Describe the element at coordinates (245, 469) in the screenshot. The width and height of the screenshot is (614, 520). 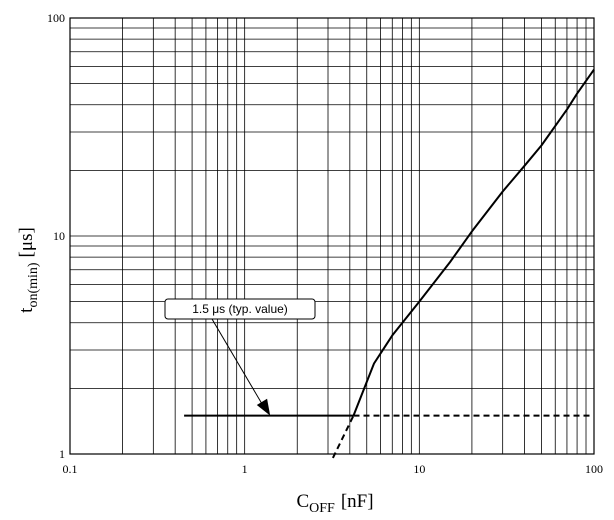
I see `x-tick-label: 1` at that location.